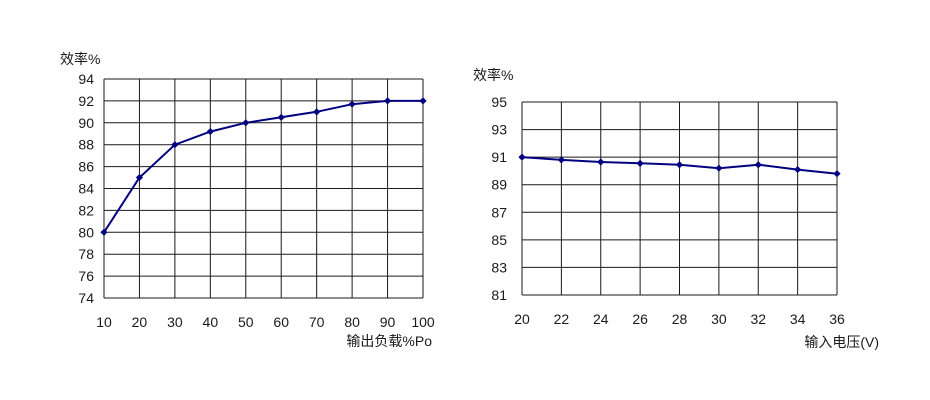  I want to click on y-tick-label: 85, so click(499, 240).